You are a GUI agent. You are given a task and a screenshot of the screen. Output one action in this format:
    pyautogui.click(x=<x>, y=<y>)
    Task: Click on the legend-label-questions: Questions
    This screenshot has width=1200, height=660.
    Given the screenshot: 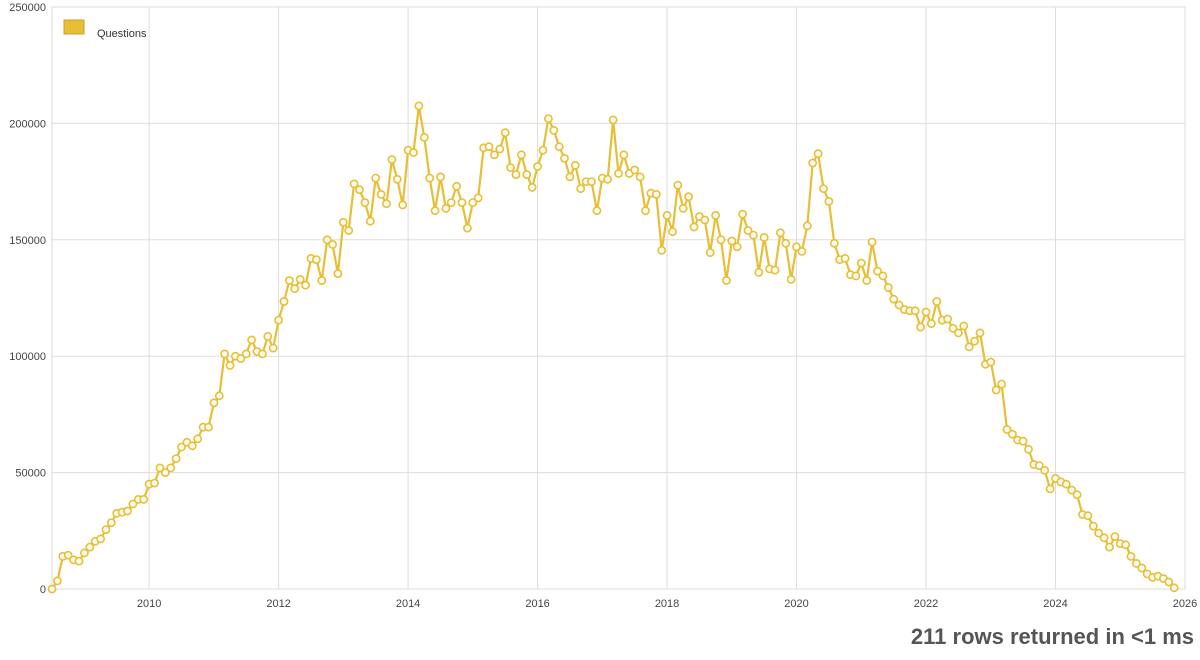 What is the action you would take?
    pyautogui.click(x=122, y=34)
    